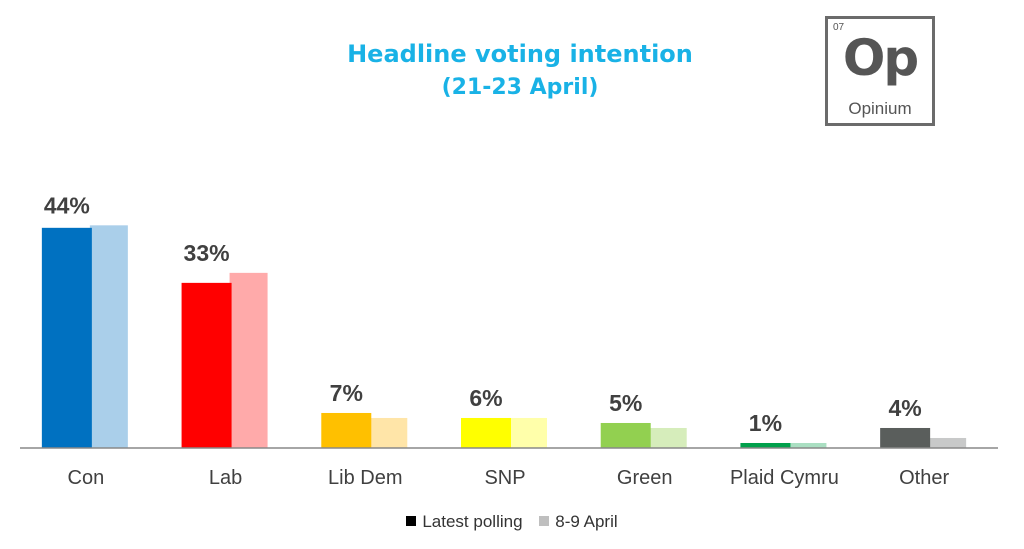  What do you see at coordinates (880, 58) in the screenshot?
I see `logo-symbol: Op` at bounding box center [880, 58].